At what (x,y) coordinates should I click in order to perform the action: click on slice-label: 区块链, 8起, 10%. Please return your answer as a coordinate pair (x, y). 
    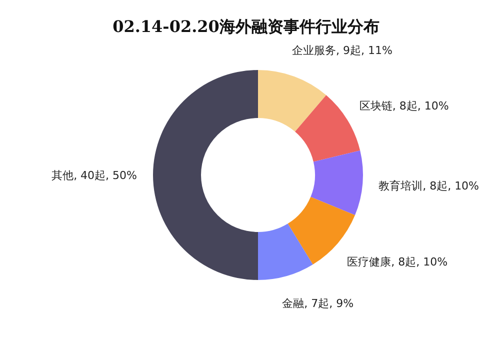
    Looking at the image, I should click on (404, 106).